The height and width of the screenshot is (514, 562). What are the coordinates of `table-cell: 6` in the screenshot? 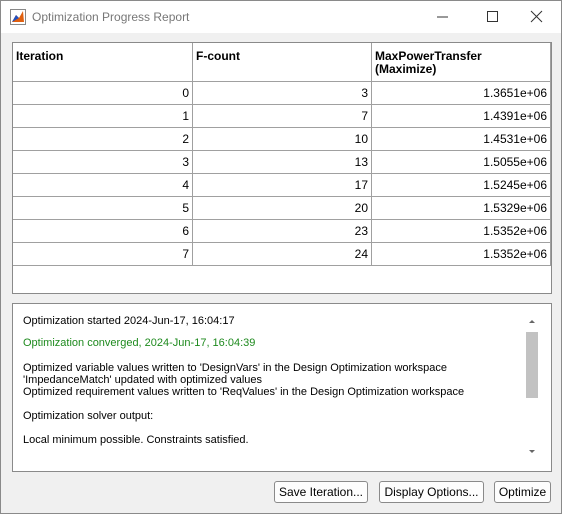 It's located at (103, 231).